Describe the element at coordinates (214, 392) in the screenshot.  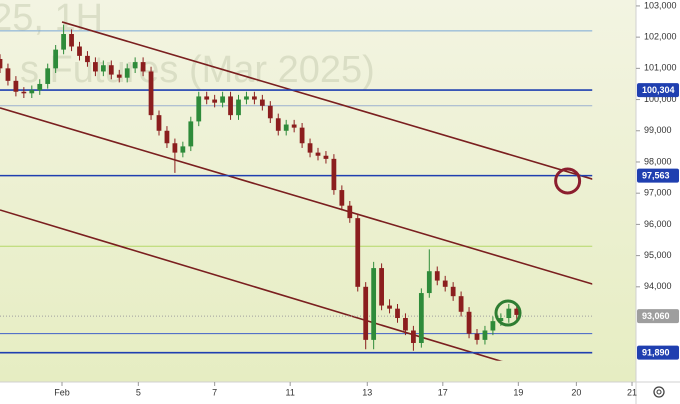
I see `x-tick-label: 7` at that location.